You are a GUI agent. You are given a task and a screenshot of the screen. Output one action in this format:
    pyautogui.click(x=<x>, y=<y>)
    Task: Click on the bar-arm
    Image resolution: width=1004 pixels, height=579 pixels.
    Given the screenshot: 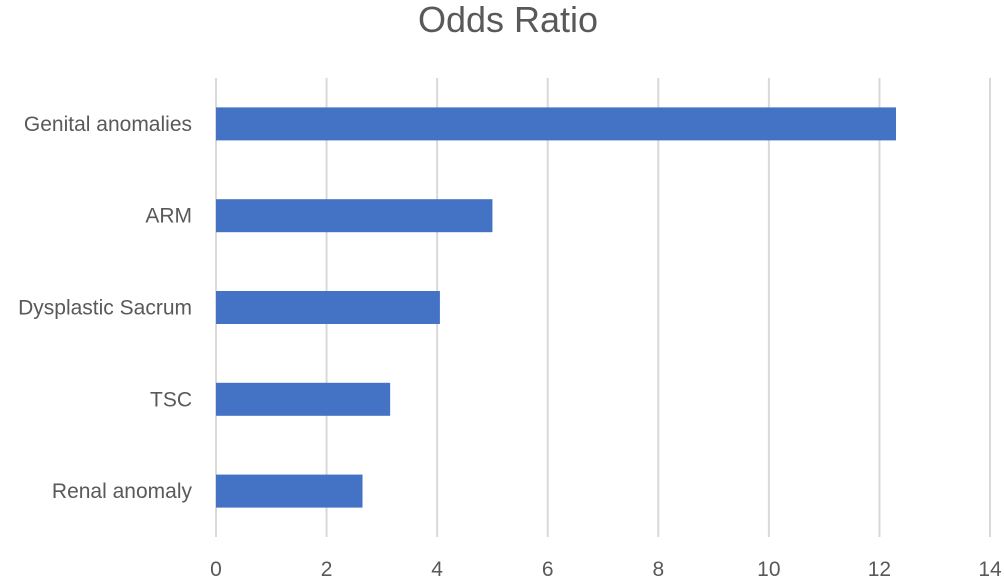 What is the action you would take?
    pyautogui.click(x=354, y=216)
    